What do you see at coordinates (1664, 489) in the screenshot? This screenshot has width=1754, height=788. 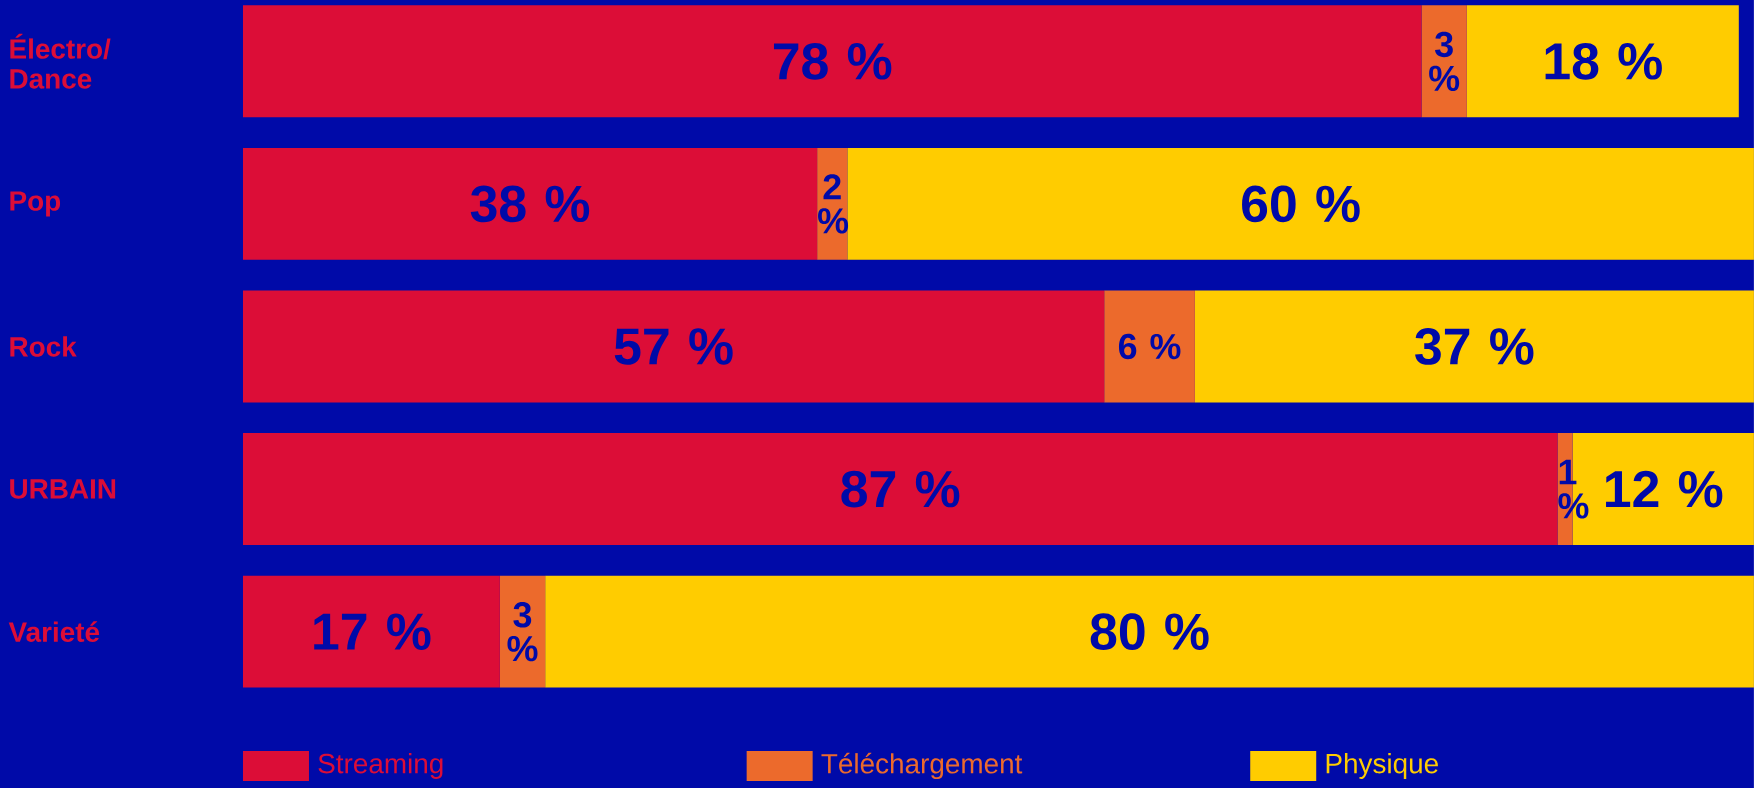 I see `data-label: 12 %` at bounding box center [1664, 489].